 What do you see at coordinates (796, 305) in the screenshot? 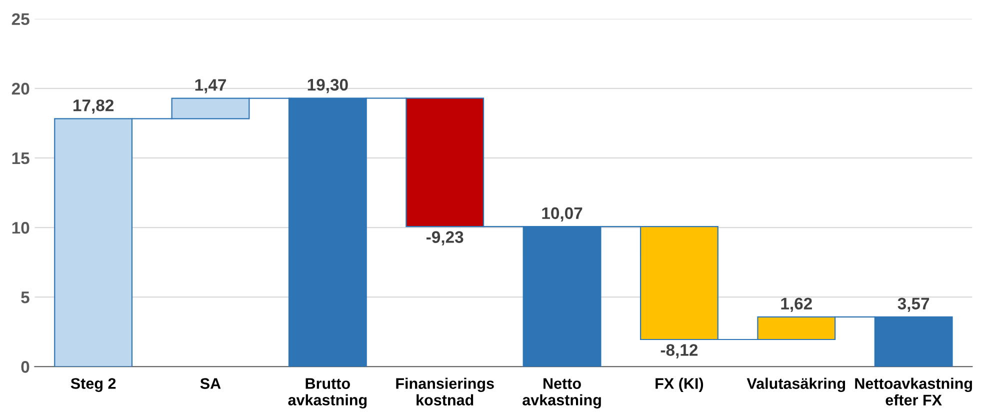
I see `data-label: 1,62` at bounding box center [796, 305].